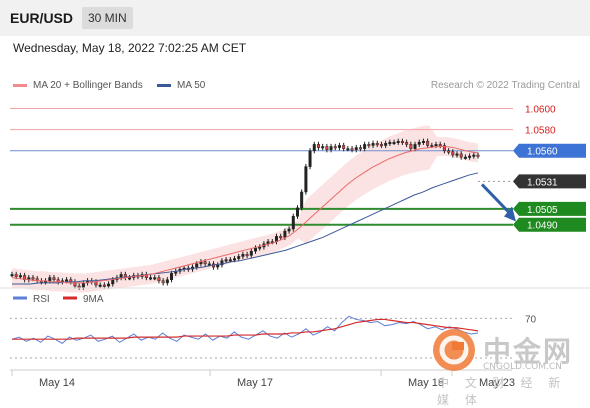 The height and width of the screenshot is (408, 590). What do you see at coordinates (528, 351) in the screenshot?
I see `watermark-name: 中金网` at bounding box center [528, 351].